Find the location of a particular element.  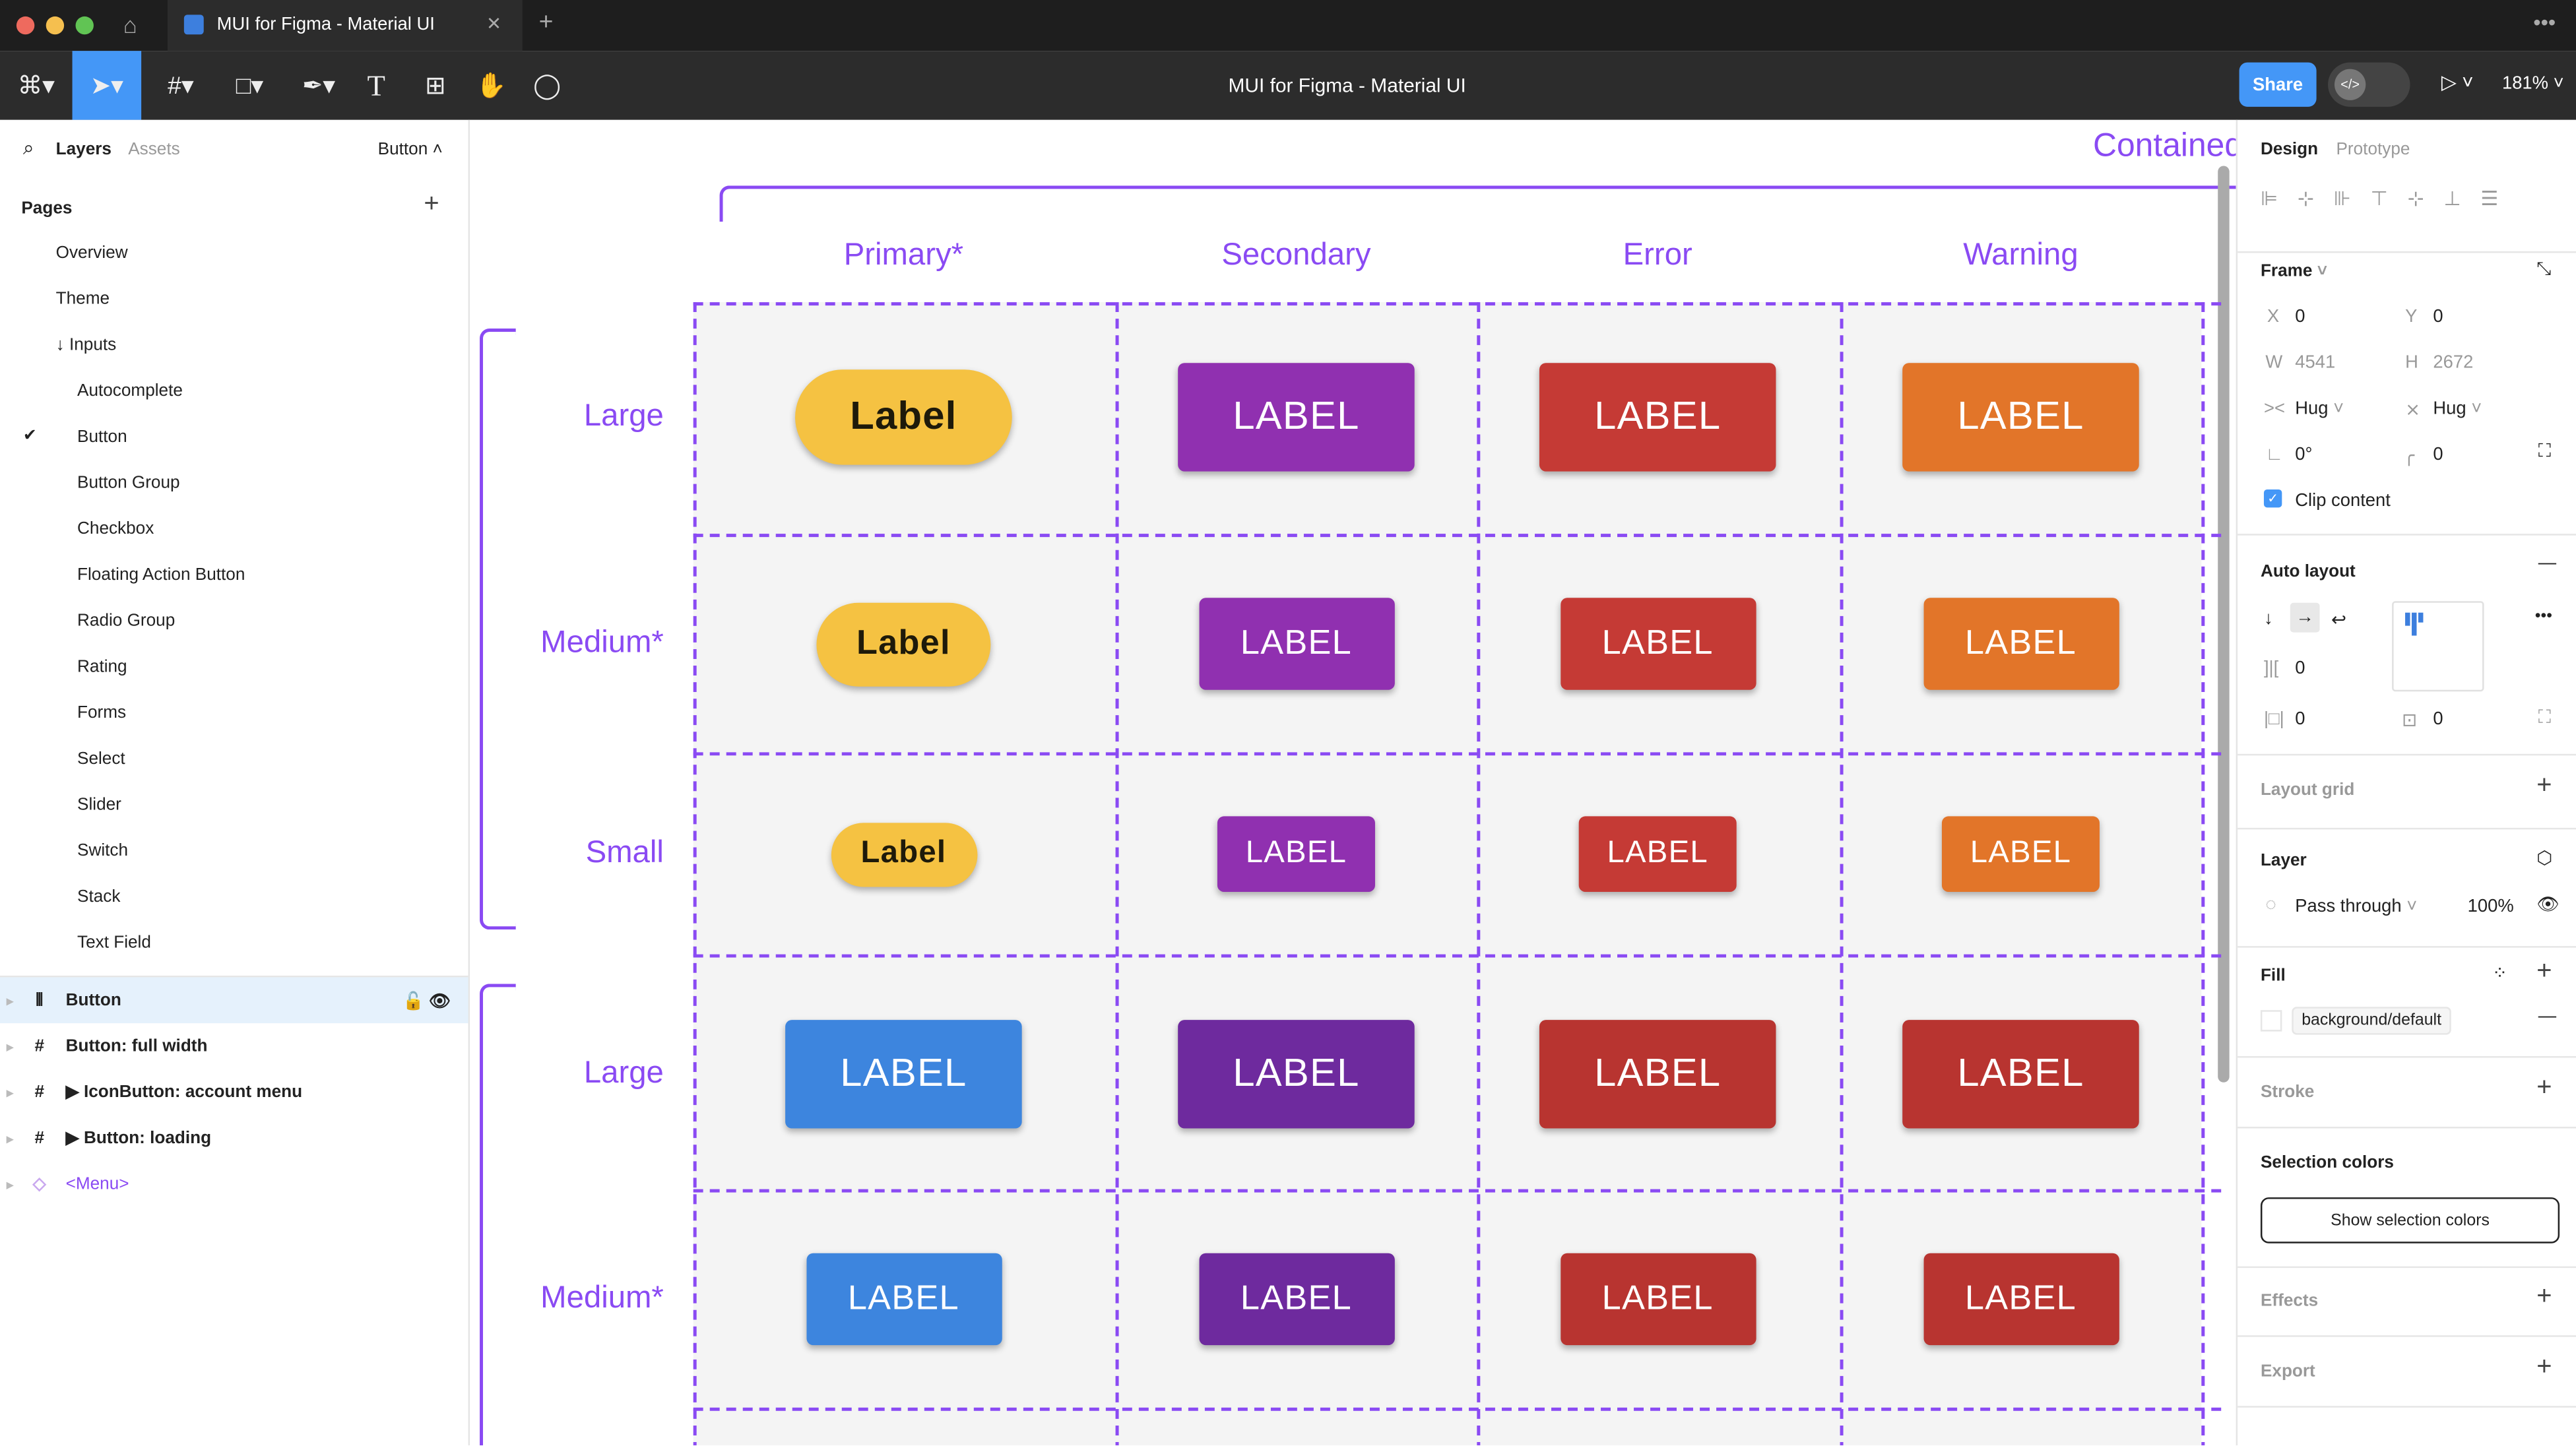

remove-auto-layout-icon: — is located at coordinates (2547, 563).